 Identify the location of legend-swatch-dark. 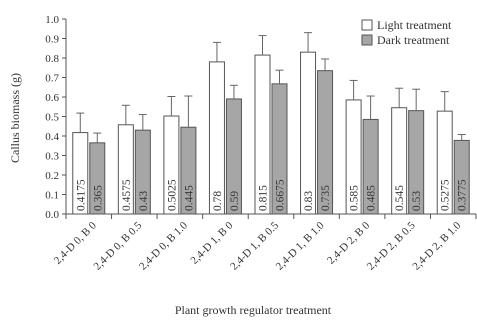
(367, 40).